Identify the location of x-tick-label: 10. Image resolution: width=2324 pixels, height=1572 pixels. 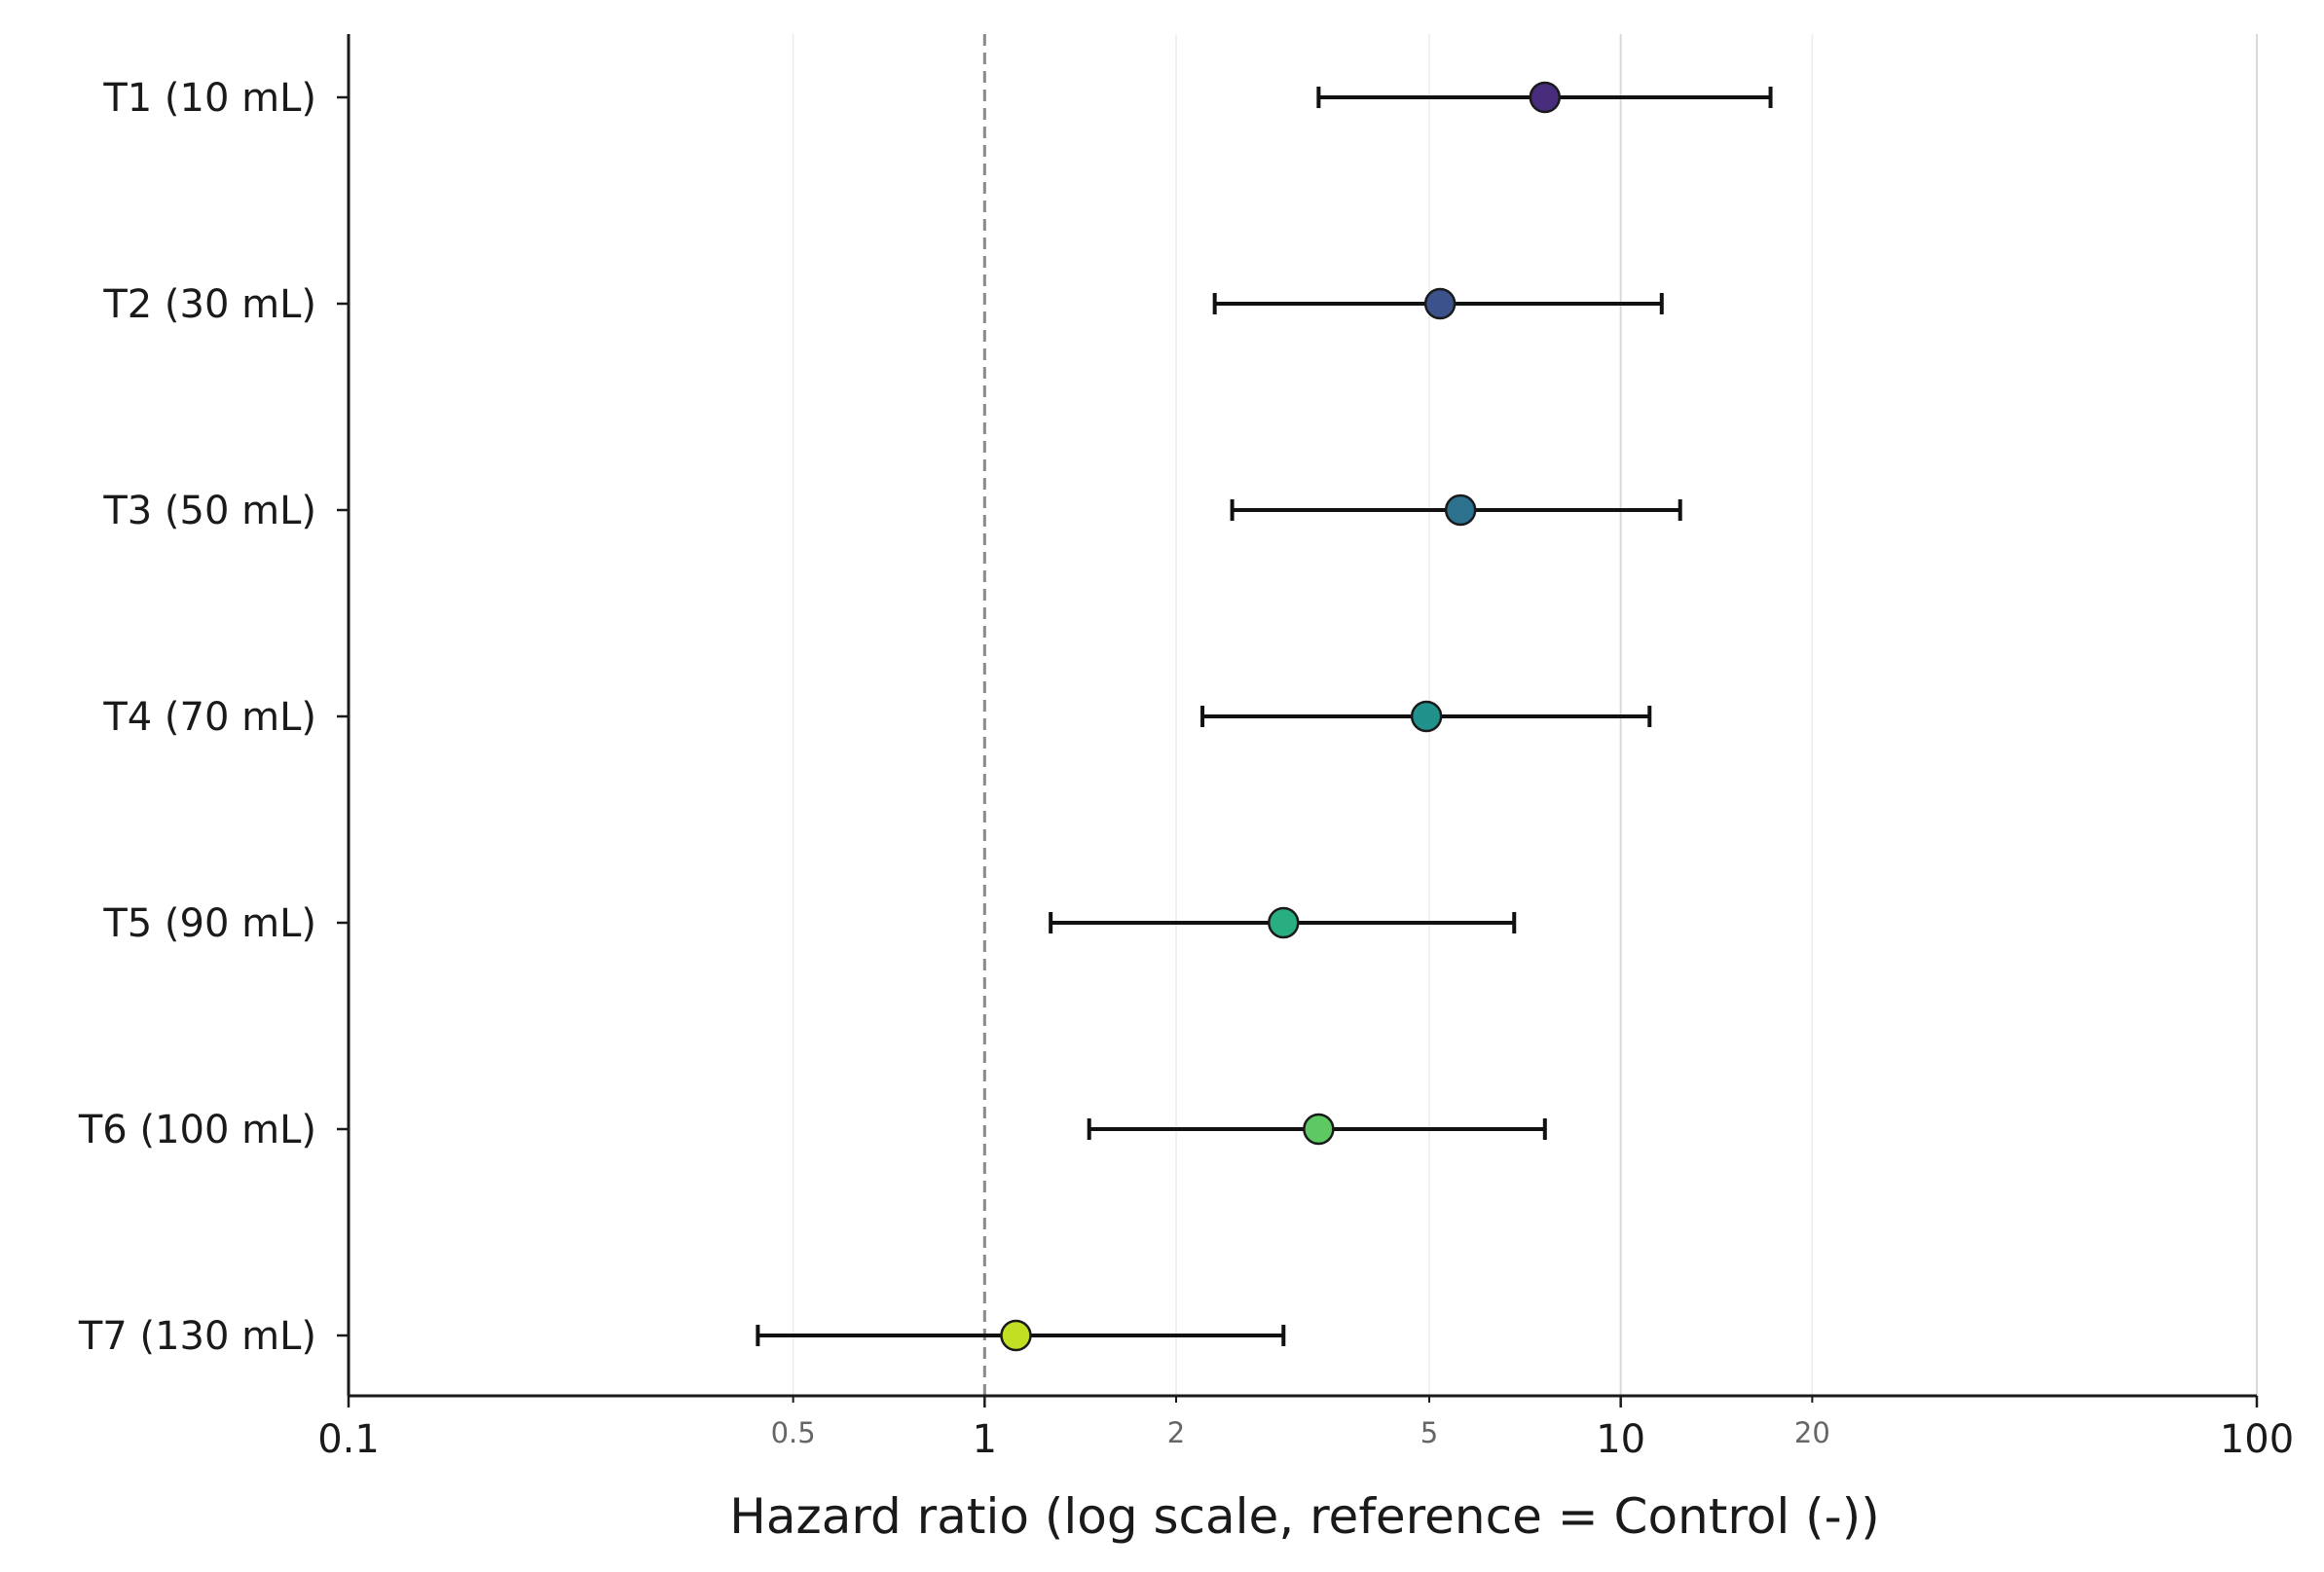
(1620, 1439).